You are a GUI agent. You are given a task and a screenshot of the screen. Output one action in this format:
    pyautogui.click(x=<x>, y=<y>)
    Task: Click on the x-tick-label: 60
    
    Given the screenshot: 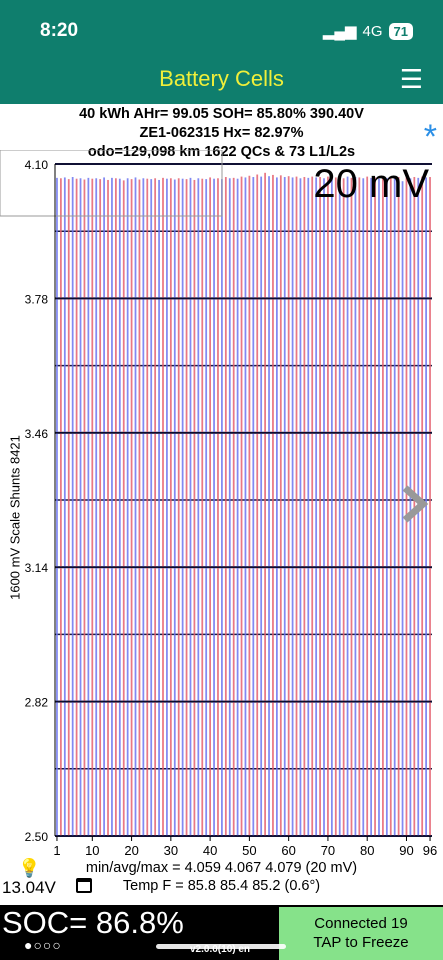 What is the action you would take?
    pyautogui.click(x=288, y=850)
    